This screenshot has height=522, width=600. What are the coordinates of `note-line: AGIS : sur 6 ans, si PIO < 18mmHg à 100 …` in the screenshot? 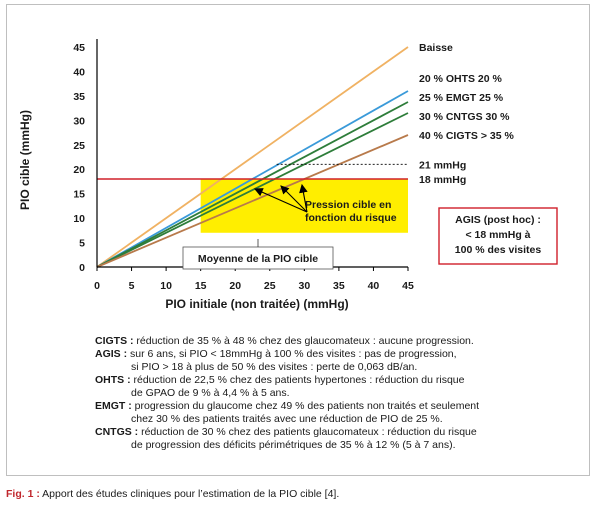 It's located at (276, 354).